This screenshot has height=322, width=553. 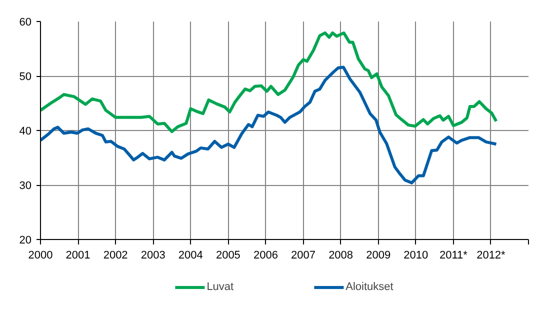 What do you see at coordinates (25, 22) in the screenshot?
I see `y-tick-label: 60` at bounding box center [25, 22].